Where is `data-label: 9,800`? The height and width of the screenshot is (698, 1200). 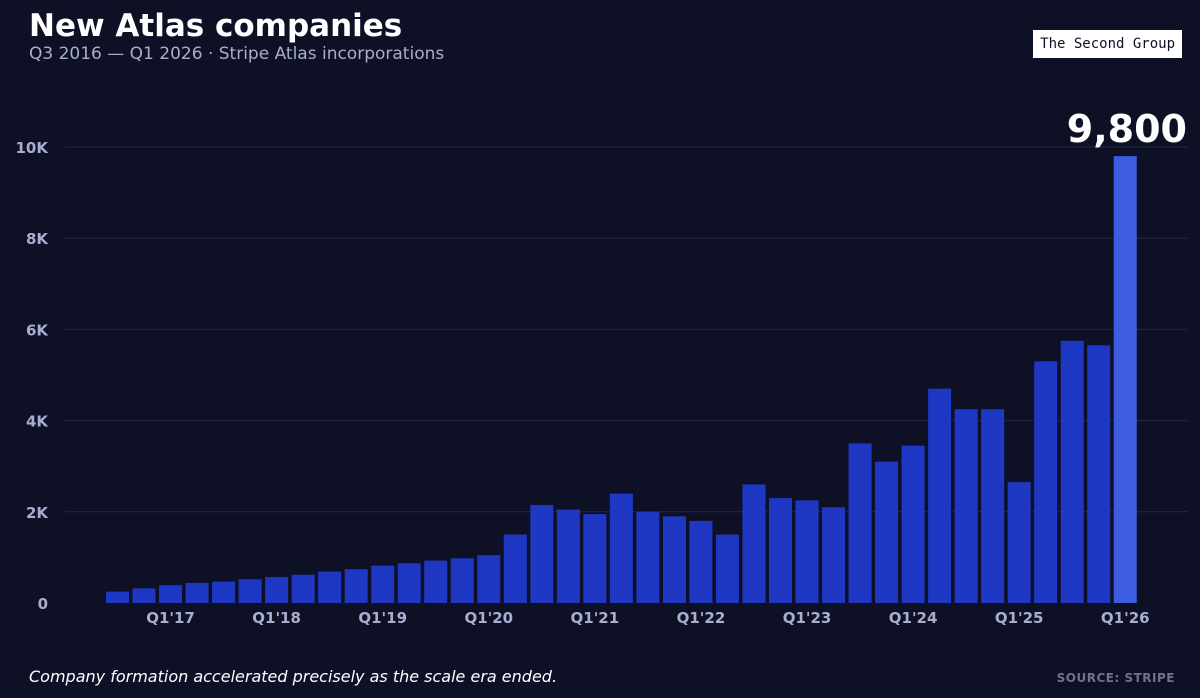 data-label: 9,800 is located at coordinates (1127, 129).